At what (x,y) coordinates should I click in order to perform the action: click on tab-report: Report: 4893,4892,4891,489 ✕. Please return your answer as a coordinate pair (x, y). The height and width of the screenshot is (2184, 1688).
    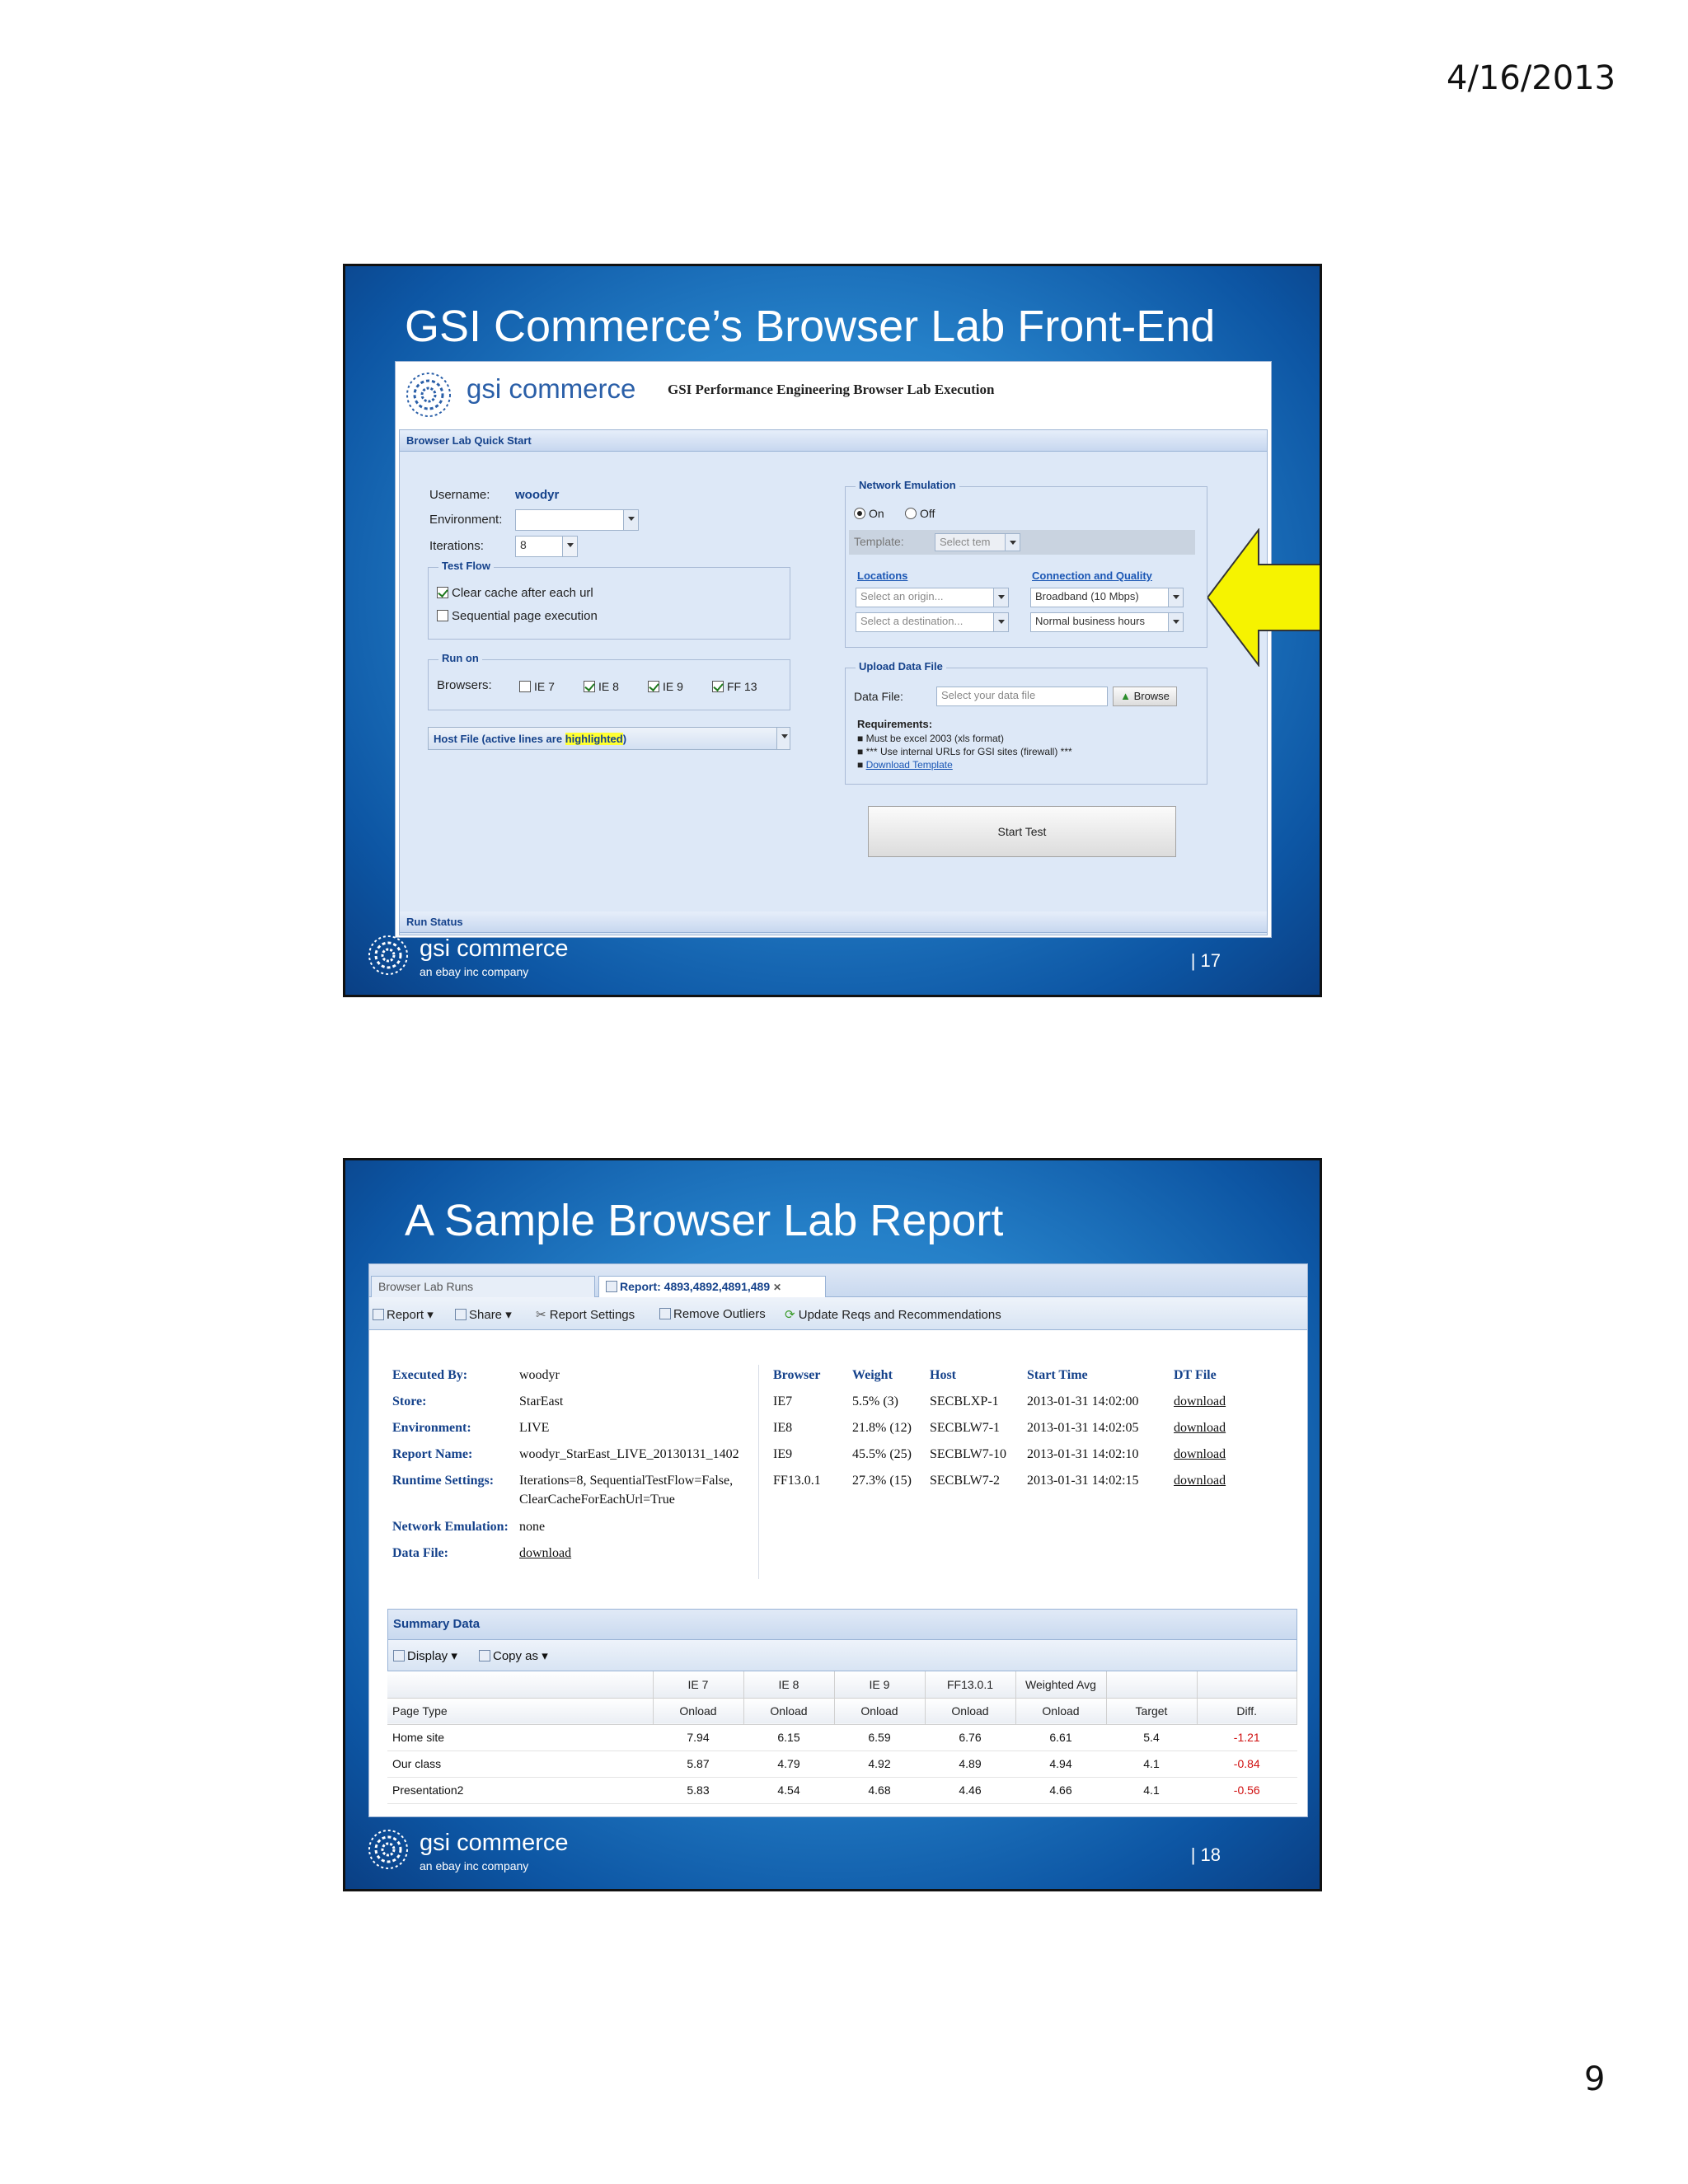
    Looking at the image, I should click on (712, 1286).